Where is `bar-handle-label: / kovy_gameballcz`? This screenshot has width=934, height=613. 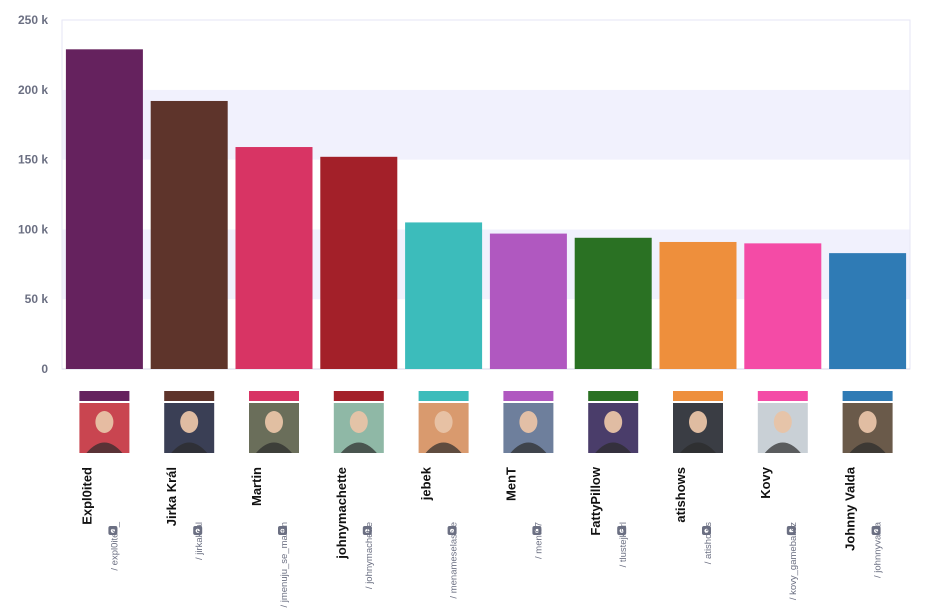 bar-handle-label: / kovy_gameballcz is located at coordinates (793, 561).